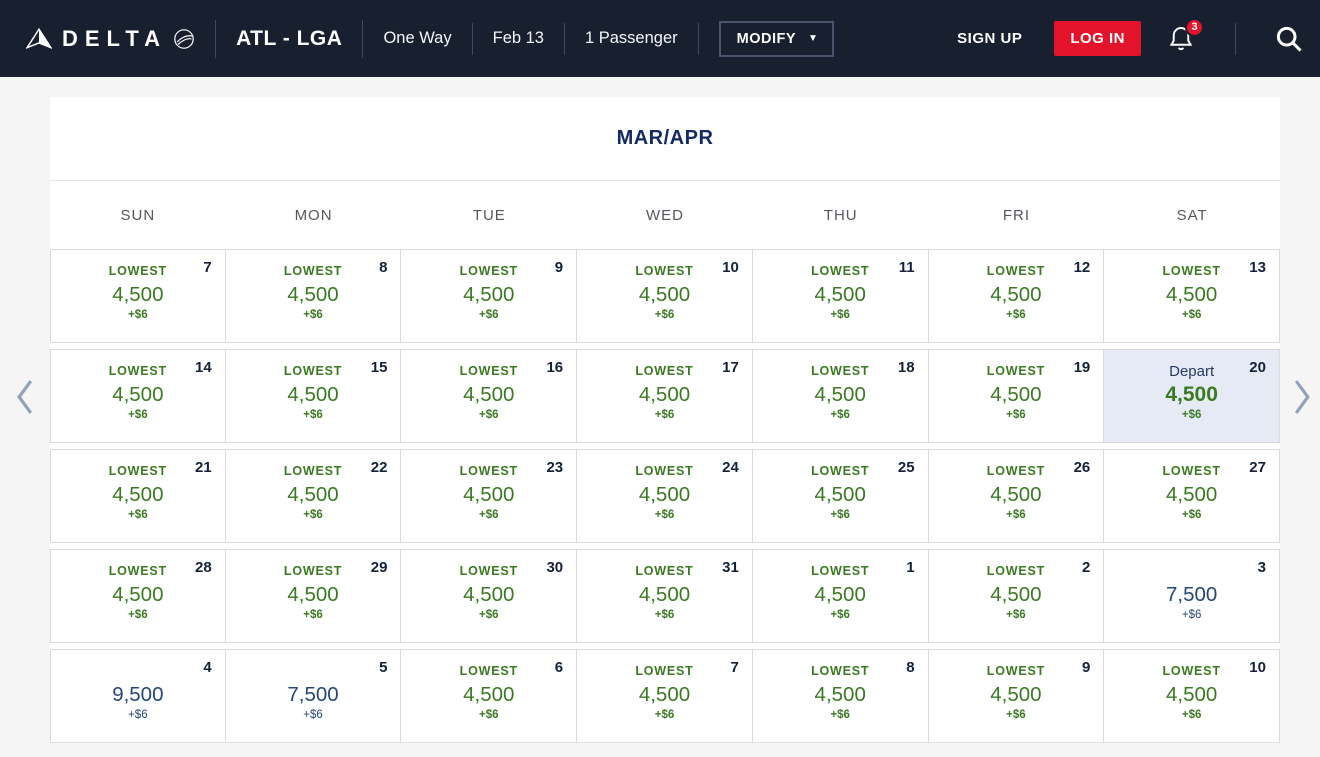 The image size is (1320, 757). I want to click on calendar-cell: 26 LOWEST 4,500 +$6, so click(1017, 496).